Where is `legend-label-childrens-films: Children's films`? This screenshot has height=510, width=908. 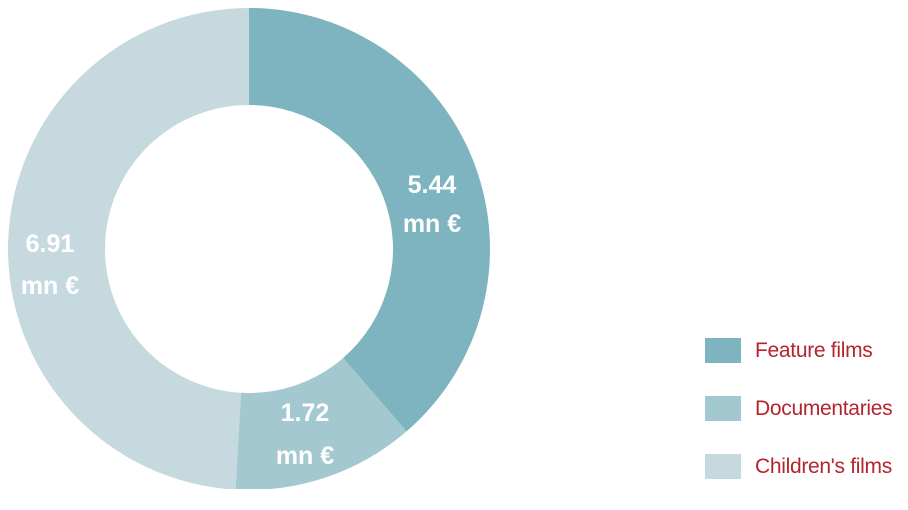
legend-label-childrens-films: Children's films is located at coordinates (823, 466).